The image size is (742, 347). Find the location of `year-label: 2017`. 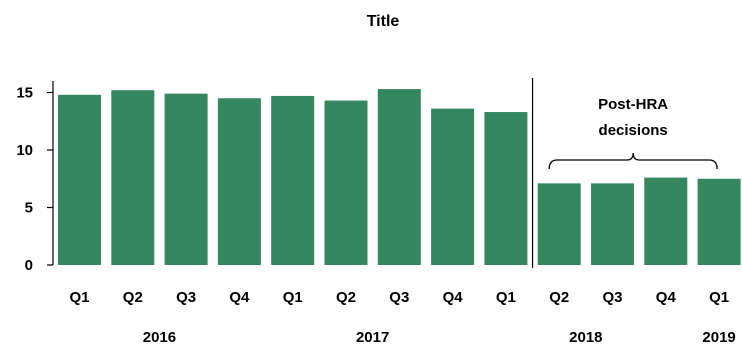

year-label: 2017 is located at coordinates (372, 337).